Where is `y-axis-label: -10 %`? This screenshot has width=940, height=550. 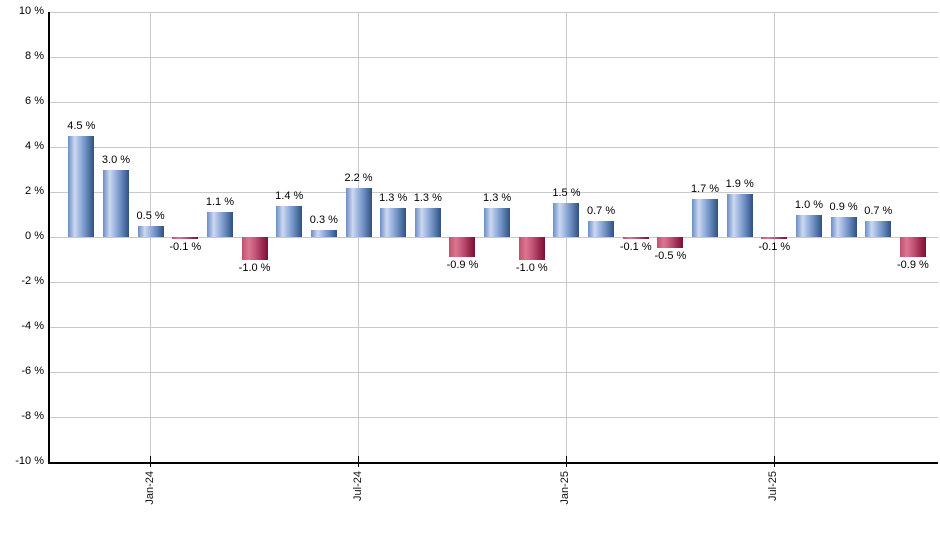 y-axis-label: -10 % is located at coordinates (29, 461).